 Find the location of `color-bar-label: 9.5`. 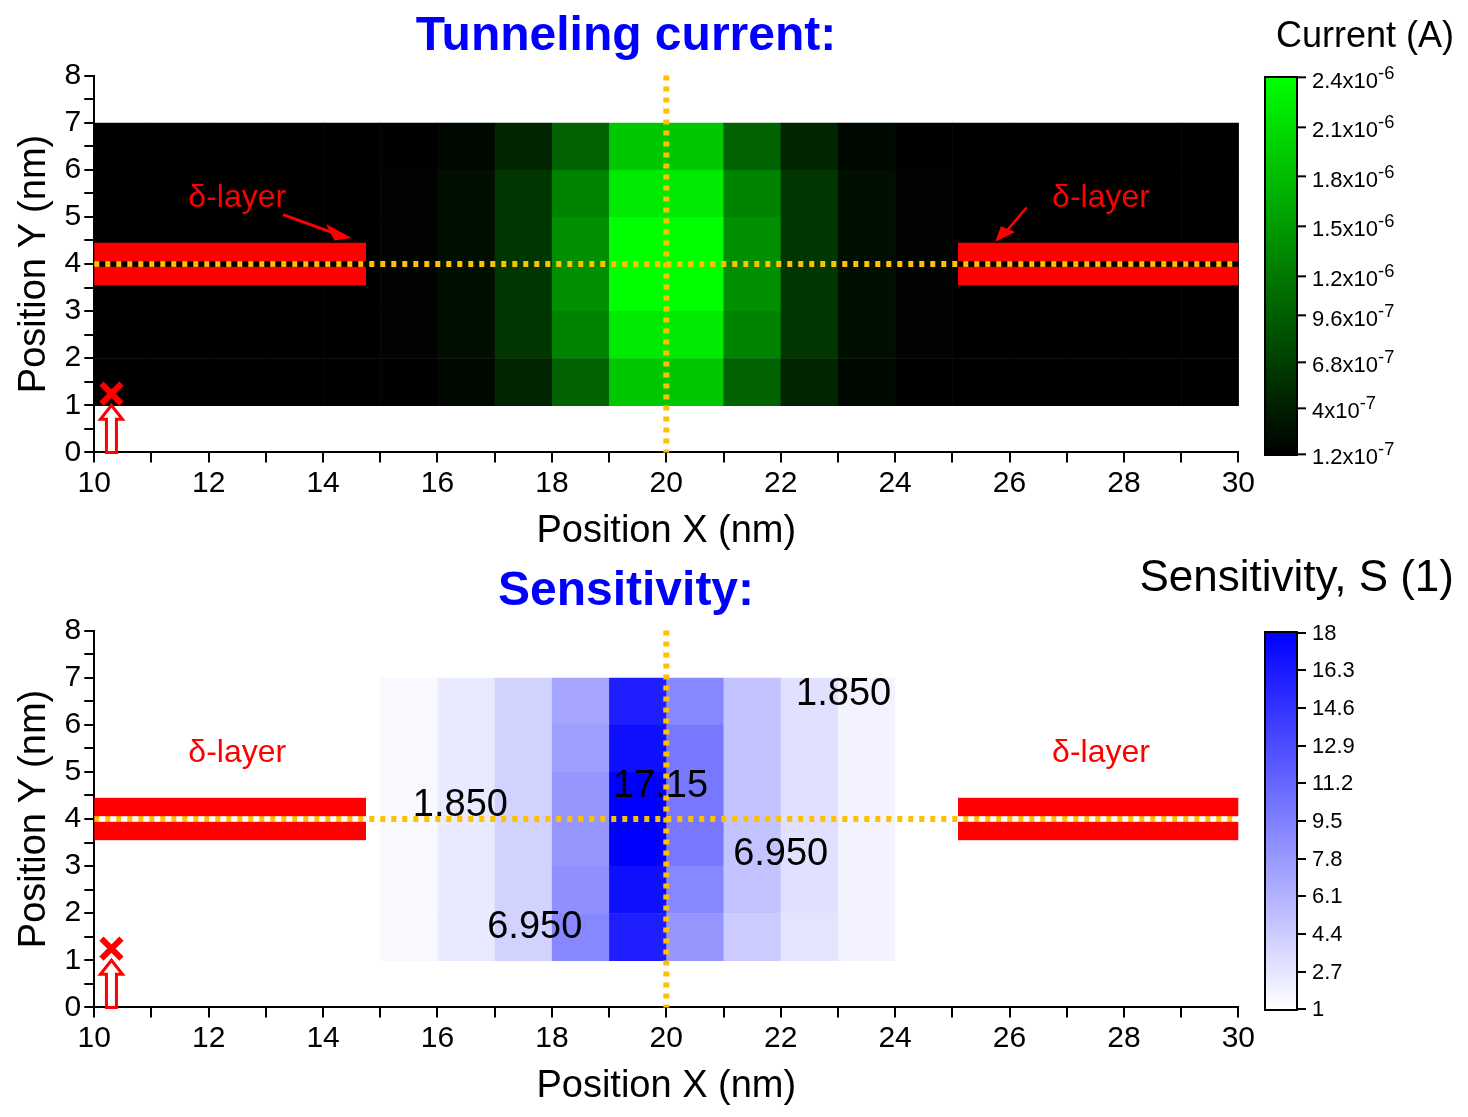

color-bar-label: 9.5 is located at coordinates (1327, 821).